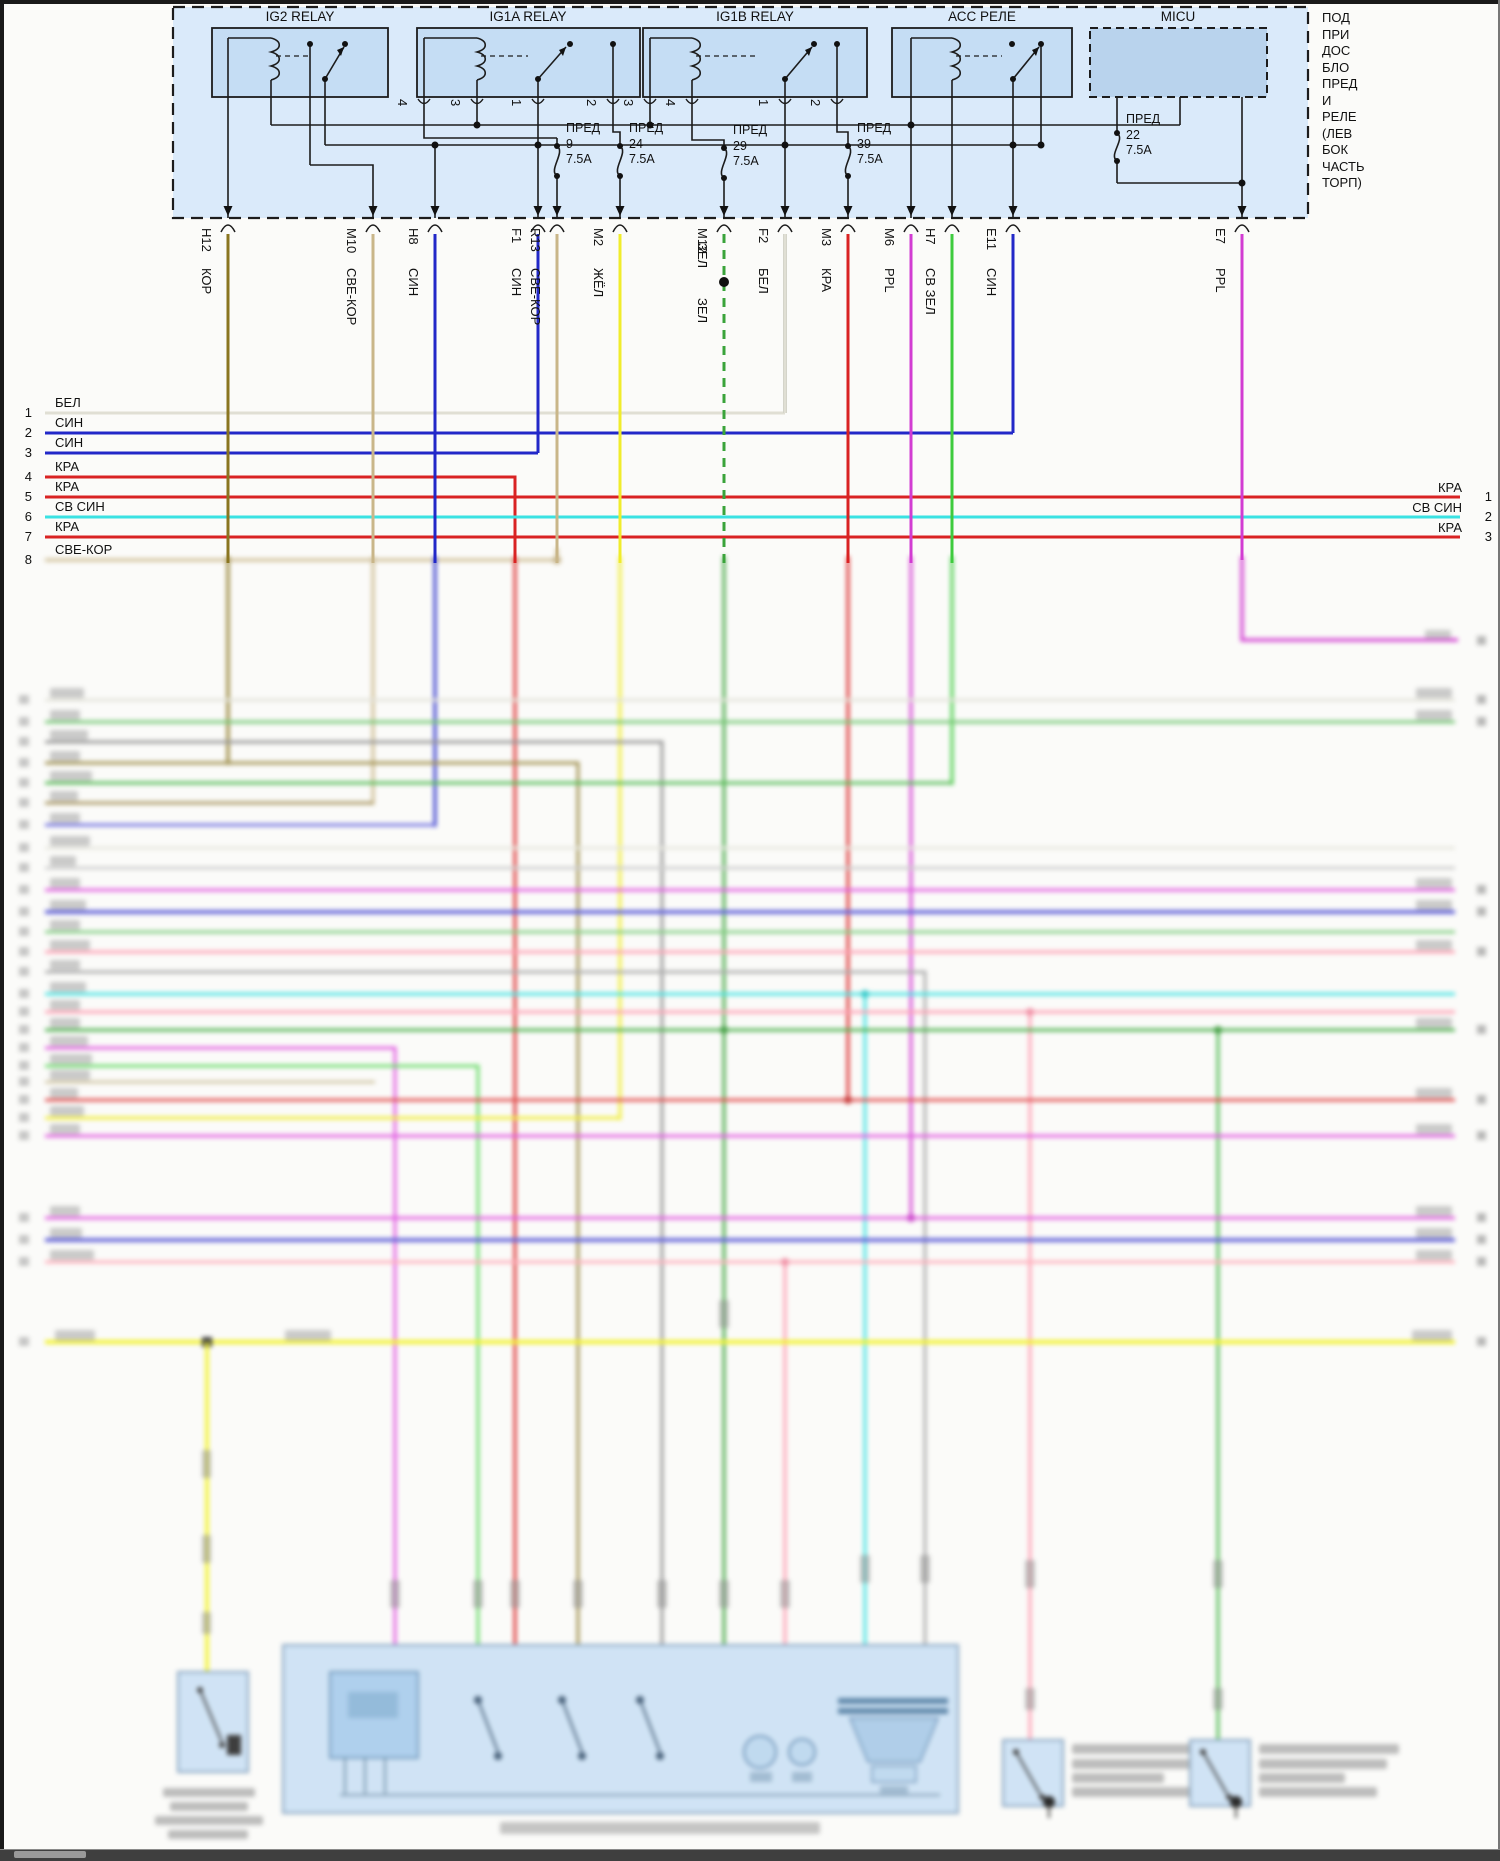  Describe the element at coordinates (28, 559) in the screenshot. I see `row-number: 8` at that location.